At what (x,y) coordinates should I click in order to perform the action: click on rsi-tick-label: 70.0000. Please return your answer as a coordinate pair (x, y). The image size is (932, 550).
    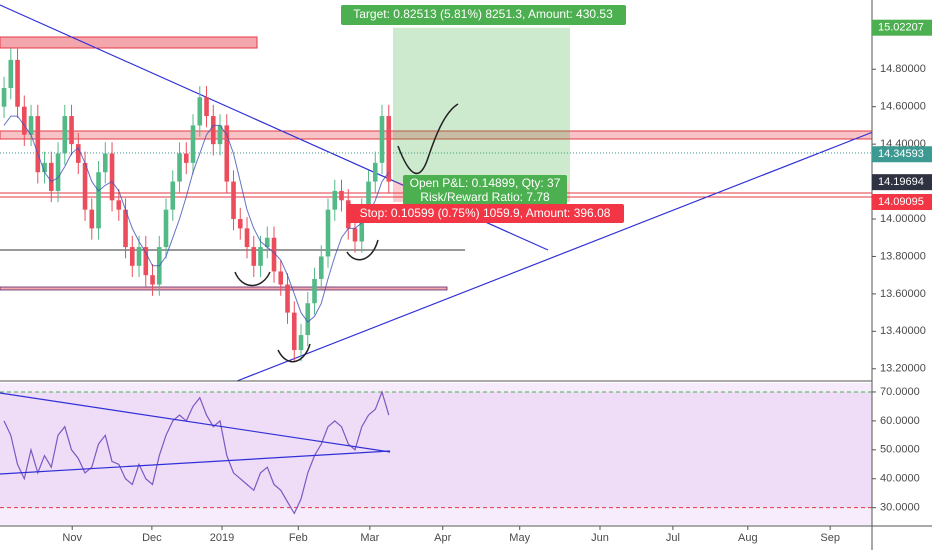
    Looking at the image, I should click on (900, 392).